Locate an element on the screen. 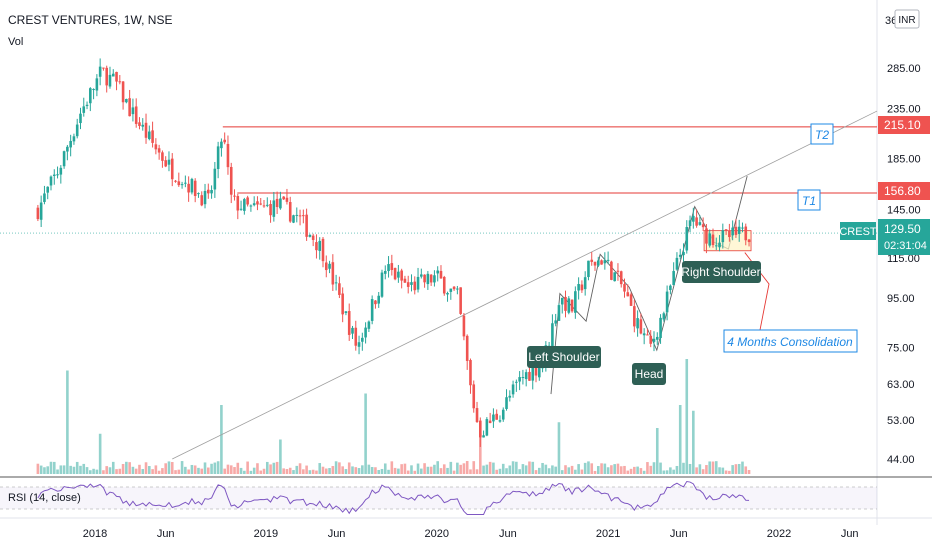 The height and width of the screenshot is (550, 932). t1-box is located at coordinates (809, 200).